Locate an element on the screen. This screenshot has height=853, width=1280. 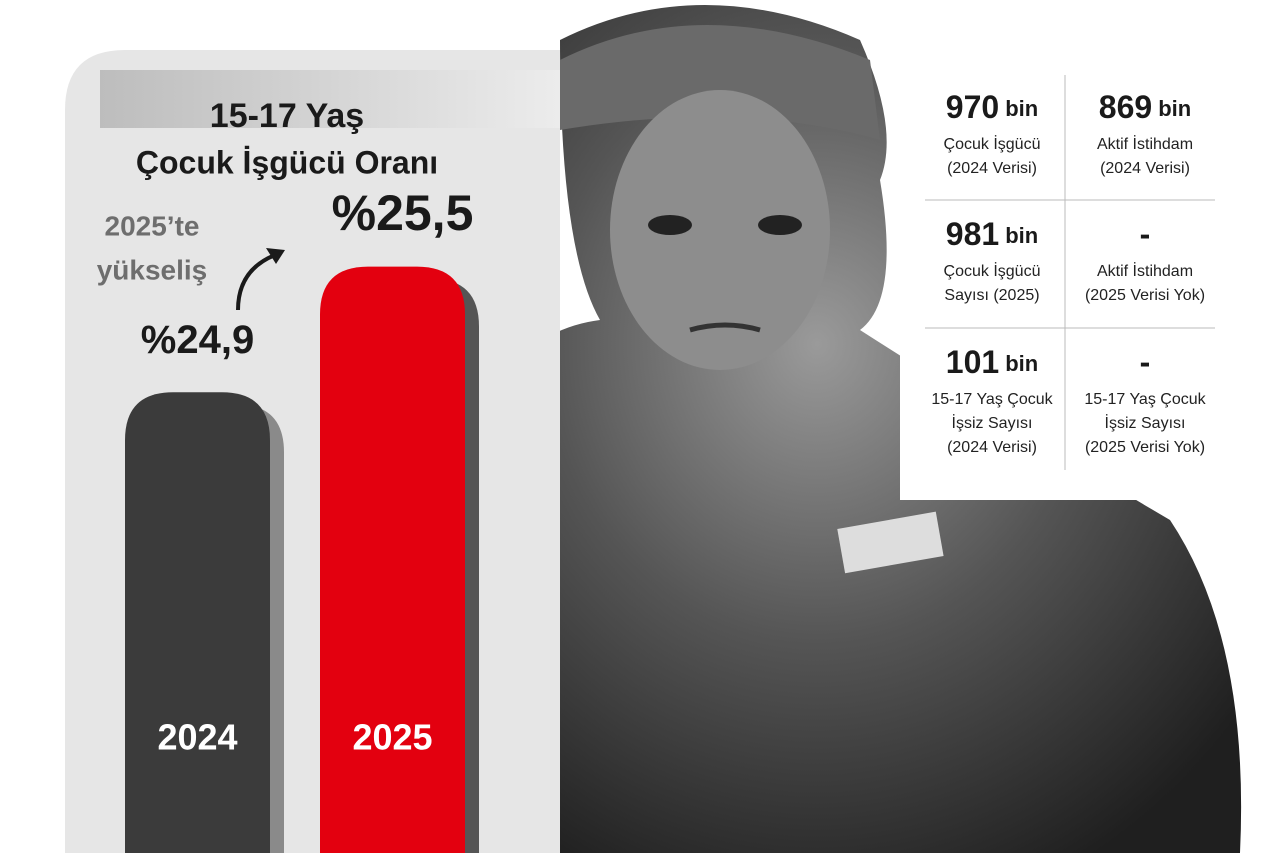
x-tick-label: 2024 is located at coordinates (197, 737).